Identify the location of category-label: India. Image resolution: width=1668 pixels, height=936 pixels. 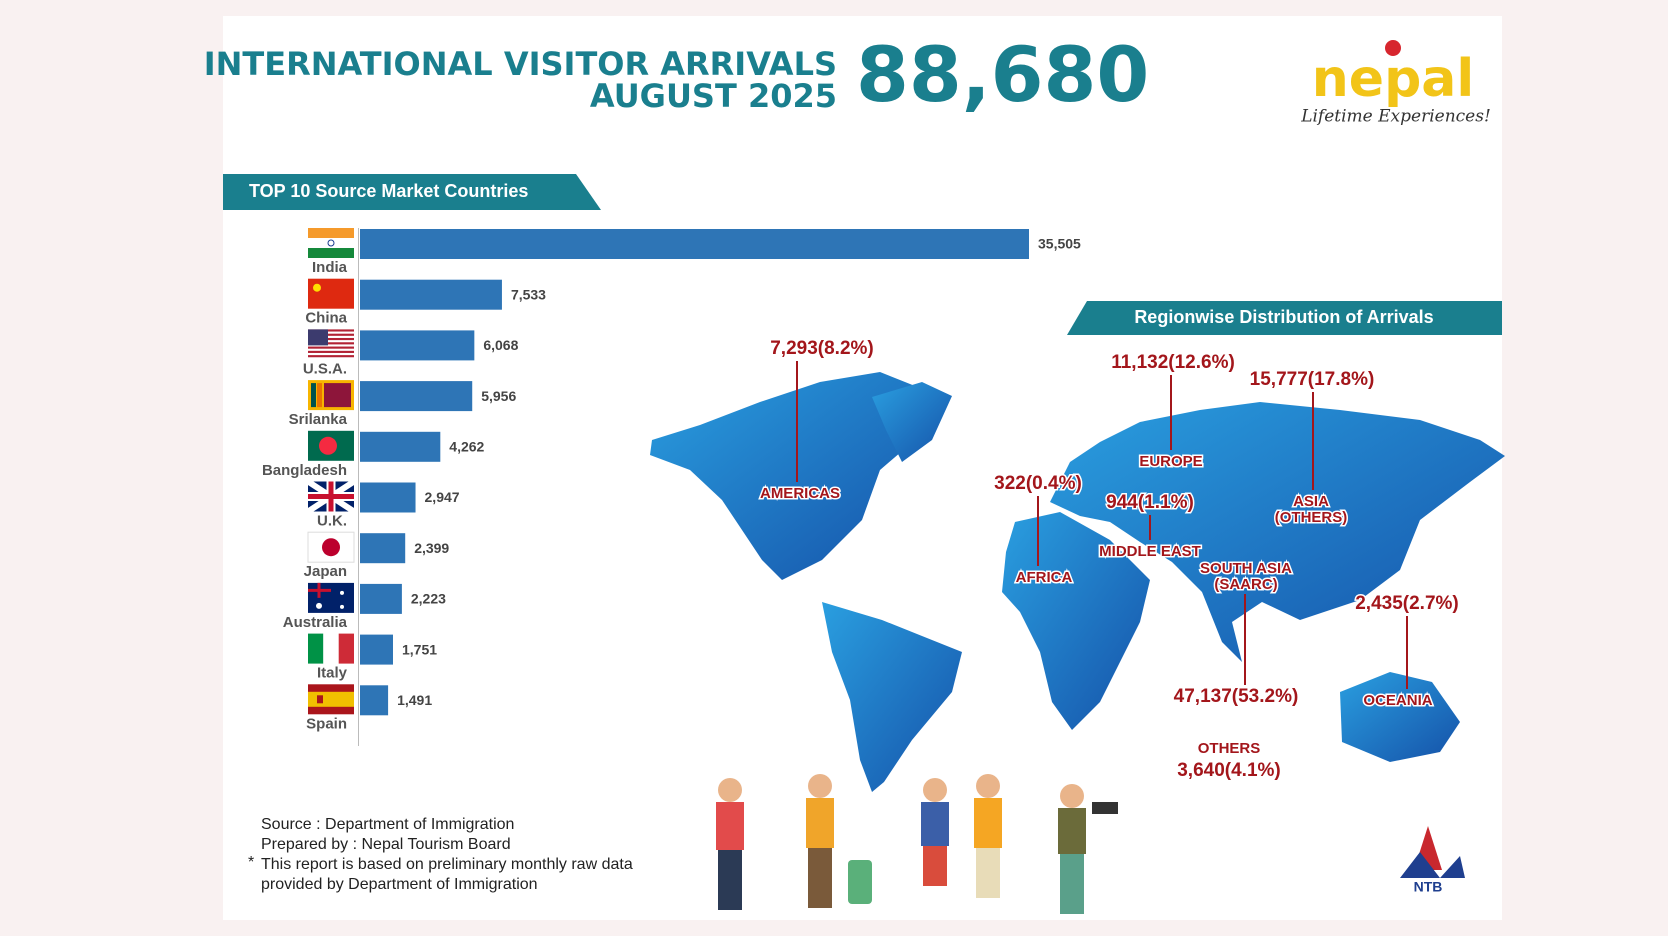
(330, 267).